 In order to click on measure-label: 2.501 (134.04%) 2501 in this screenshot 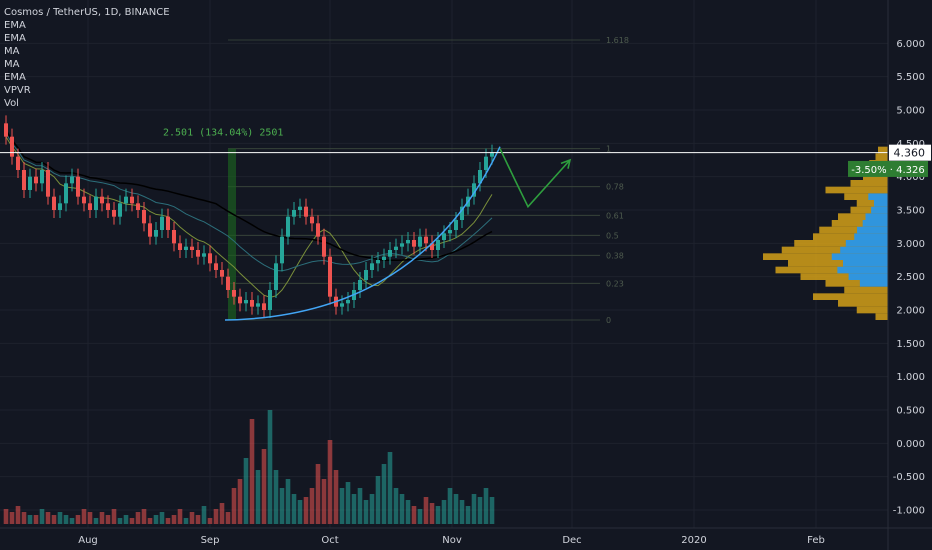, I will do `click(223, 132)`.